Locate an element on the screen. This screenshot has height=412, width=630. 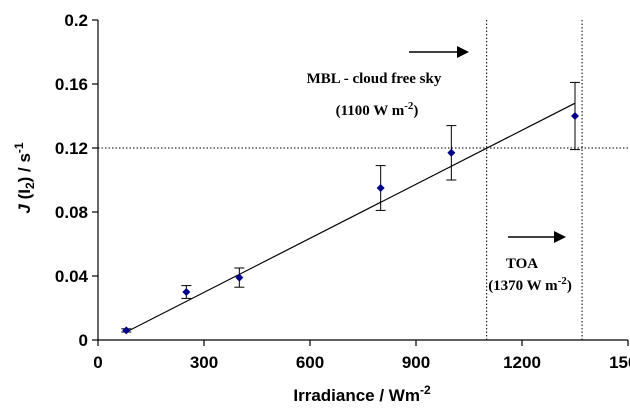
mbl-annotation-title: MBL - cloud free sky is located at coordinates (374, 79).